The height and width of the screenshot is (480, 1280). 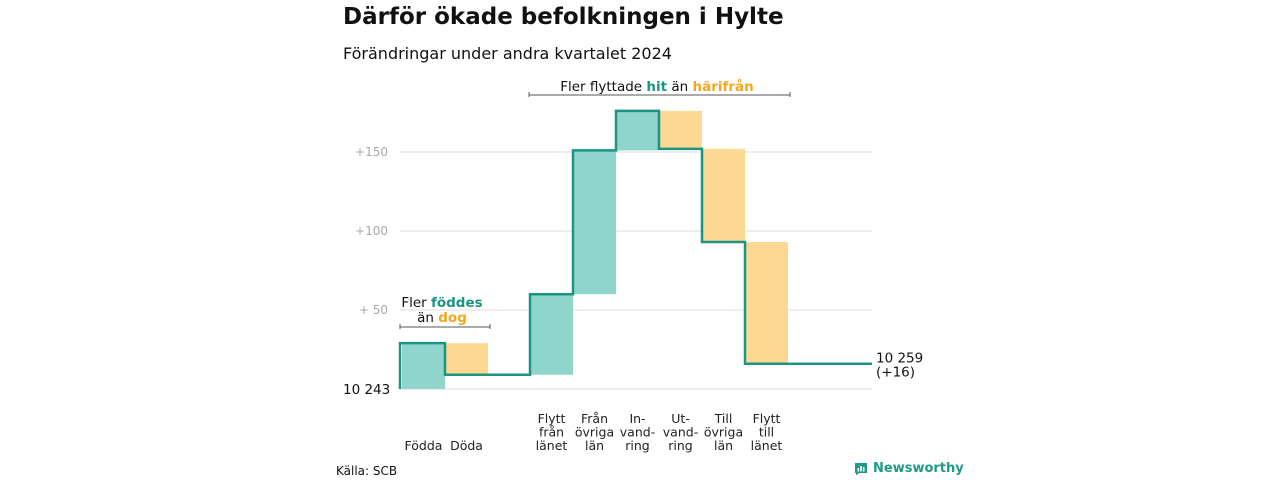 I want to click on ann-moved-hit: hit, so click(x=656, y=87).